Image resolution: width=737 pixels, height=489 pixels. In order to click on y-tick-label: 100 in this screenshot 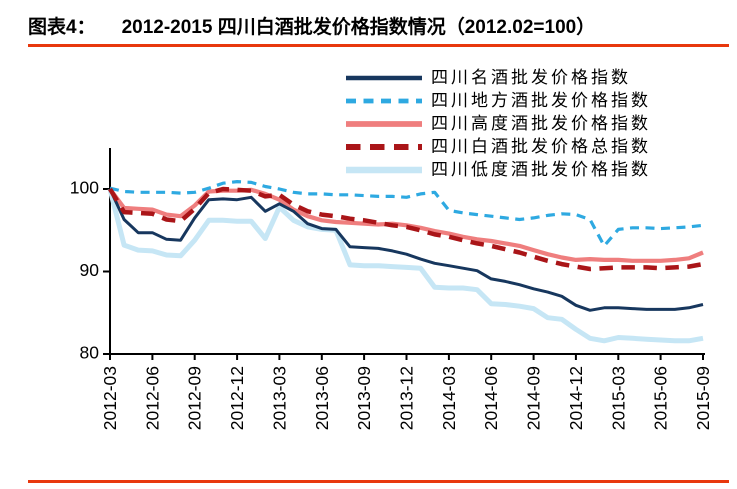, I will do `click(84, 188)`.